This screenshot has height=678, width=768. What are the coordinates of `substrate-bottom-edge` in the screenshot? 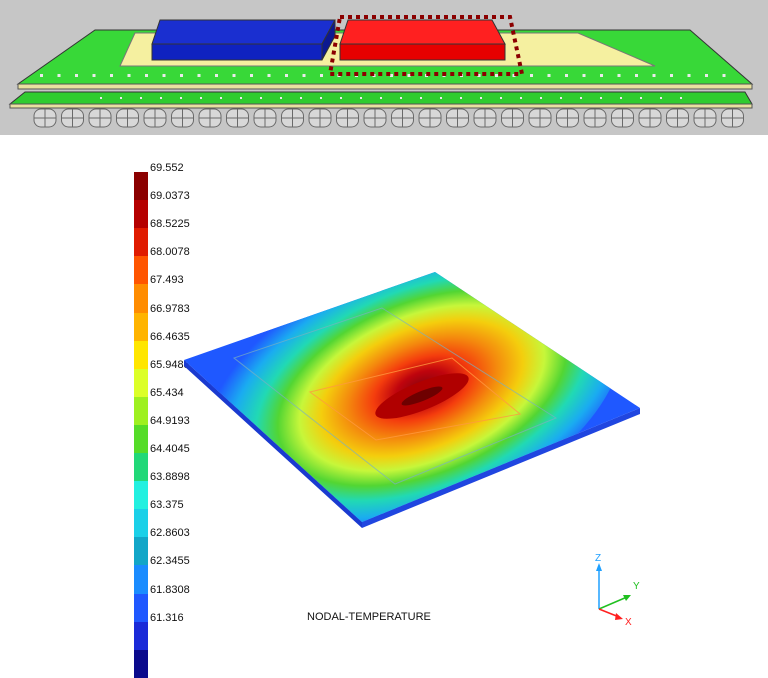 It's located at (381, 106).